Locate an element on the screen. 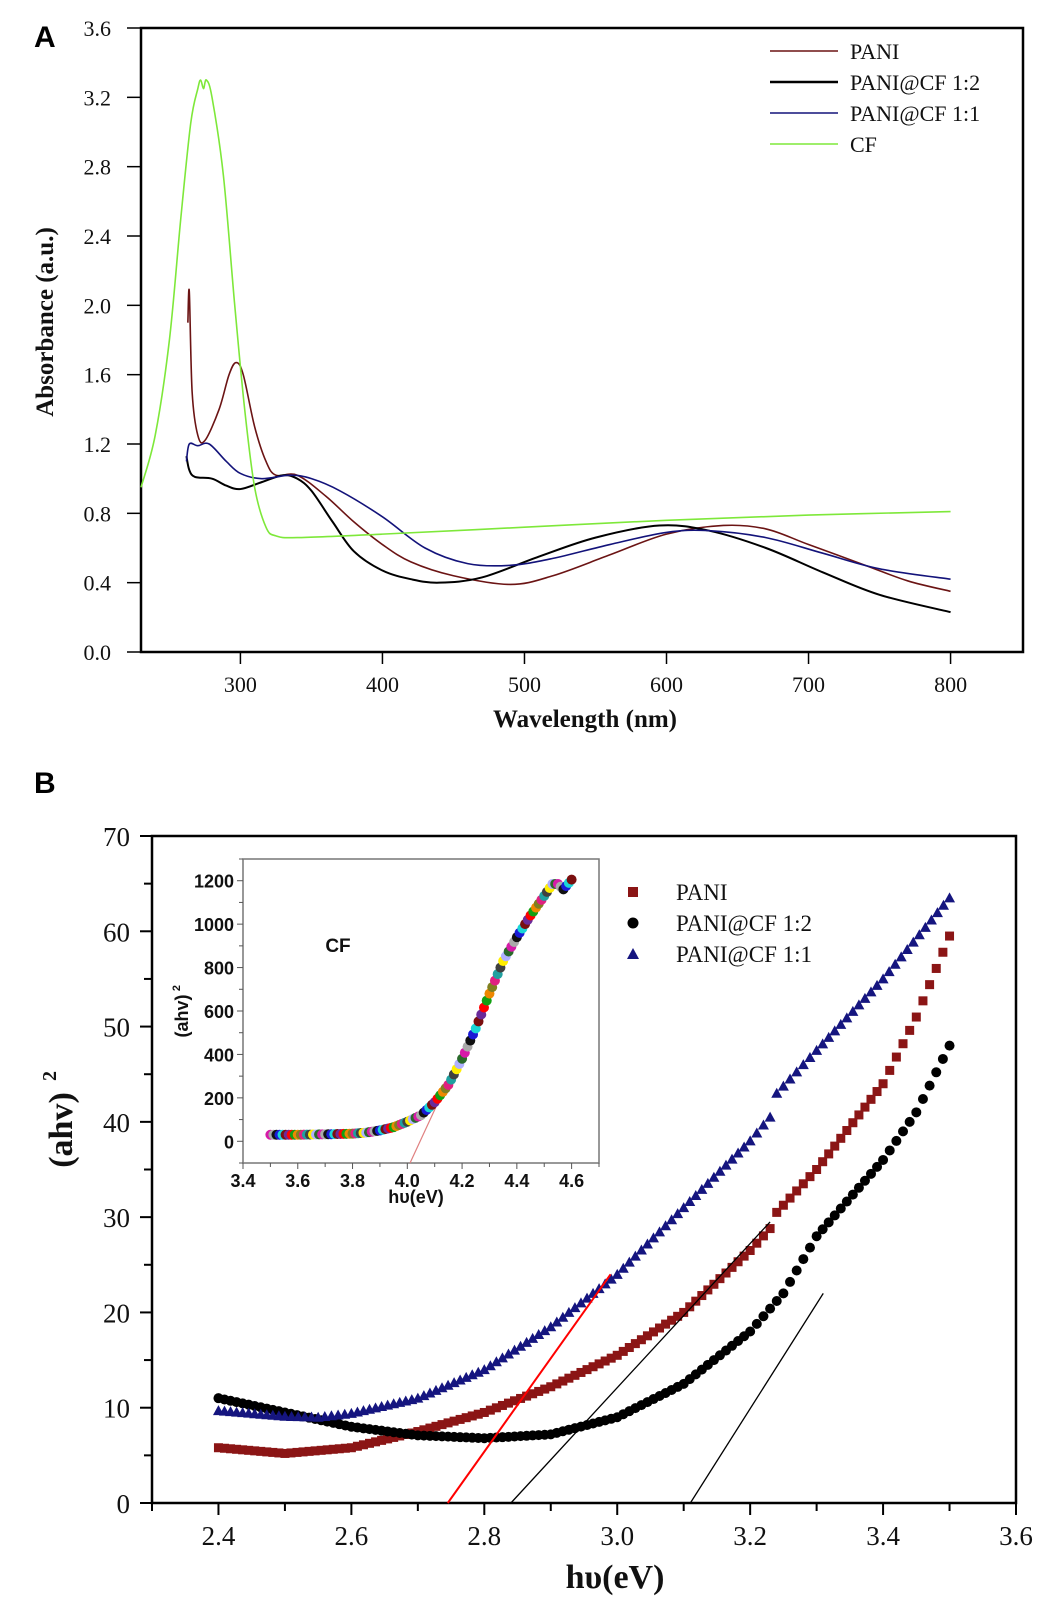  panel-a-y-tick-label: 2.0 is located at coordinates (98, 305).